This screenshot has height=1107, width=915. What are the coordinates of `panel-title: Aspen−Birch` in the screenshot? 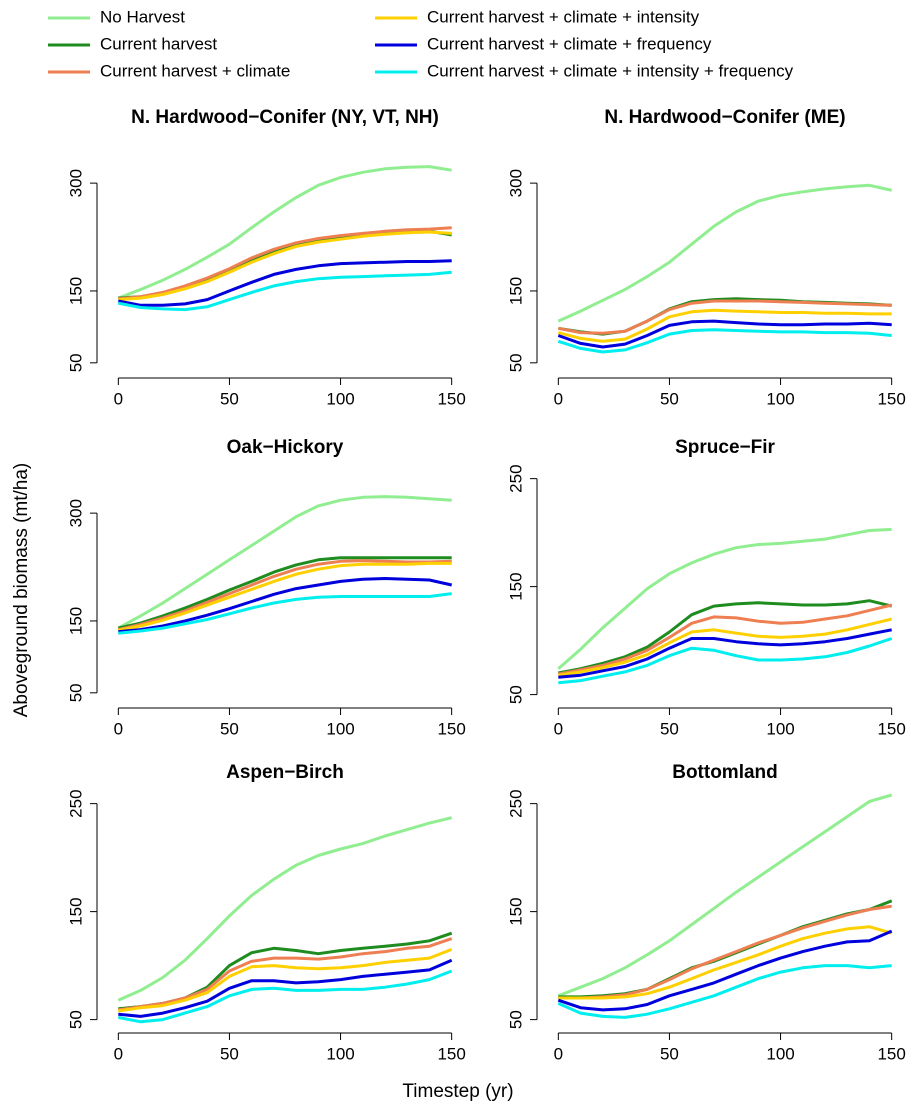 It's located at (285, 772).